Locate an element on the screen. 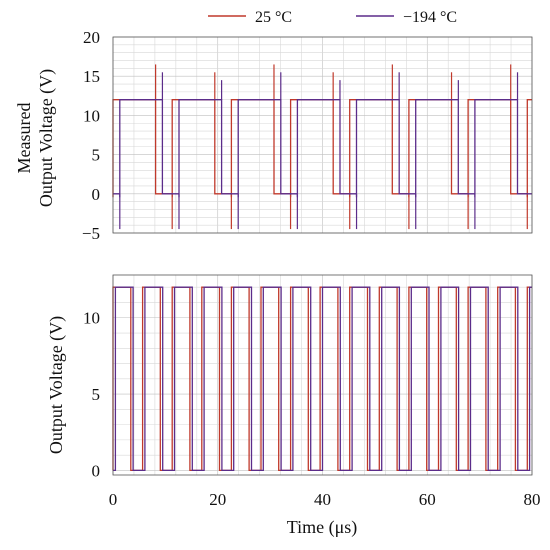  bottom-x-tick-label: 60 is located at coordinates (427, 499).